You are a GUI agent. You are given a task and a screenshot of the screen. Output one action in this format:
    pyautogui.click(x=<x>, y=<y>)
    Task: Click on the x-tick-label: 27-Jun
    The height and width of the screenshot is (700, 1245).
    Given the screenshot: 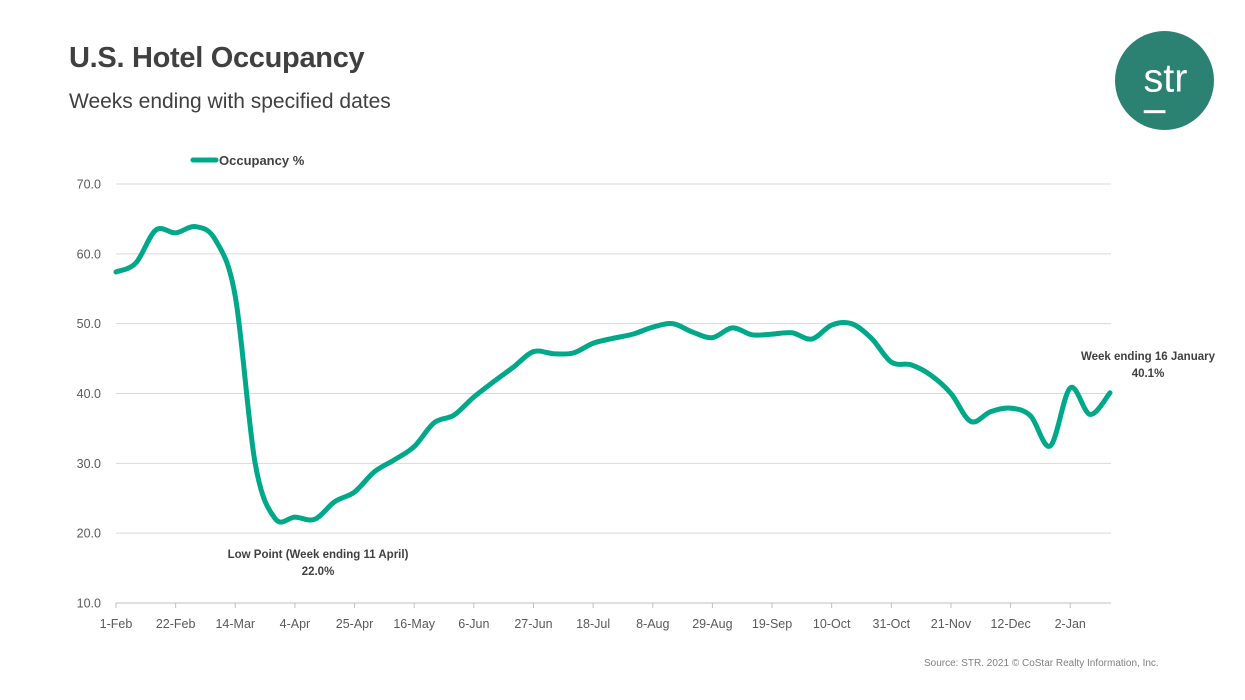 What is the action you would take?
    pyautogui.click(x=533, y=624)
    